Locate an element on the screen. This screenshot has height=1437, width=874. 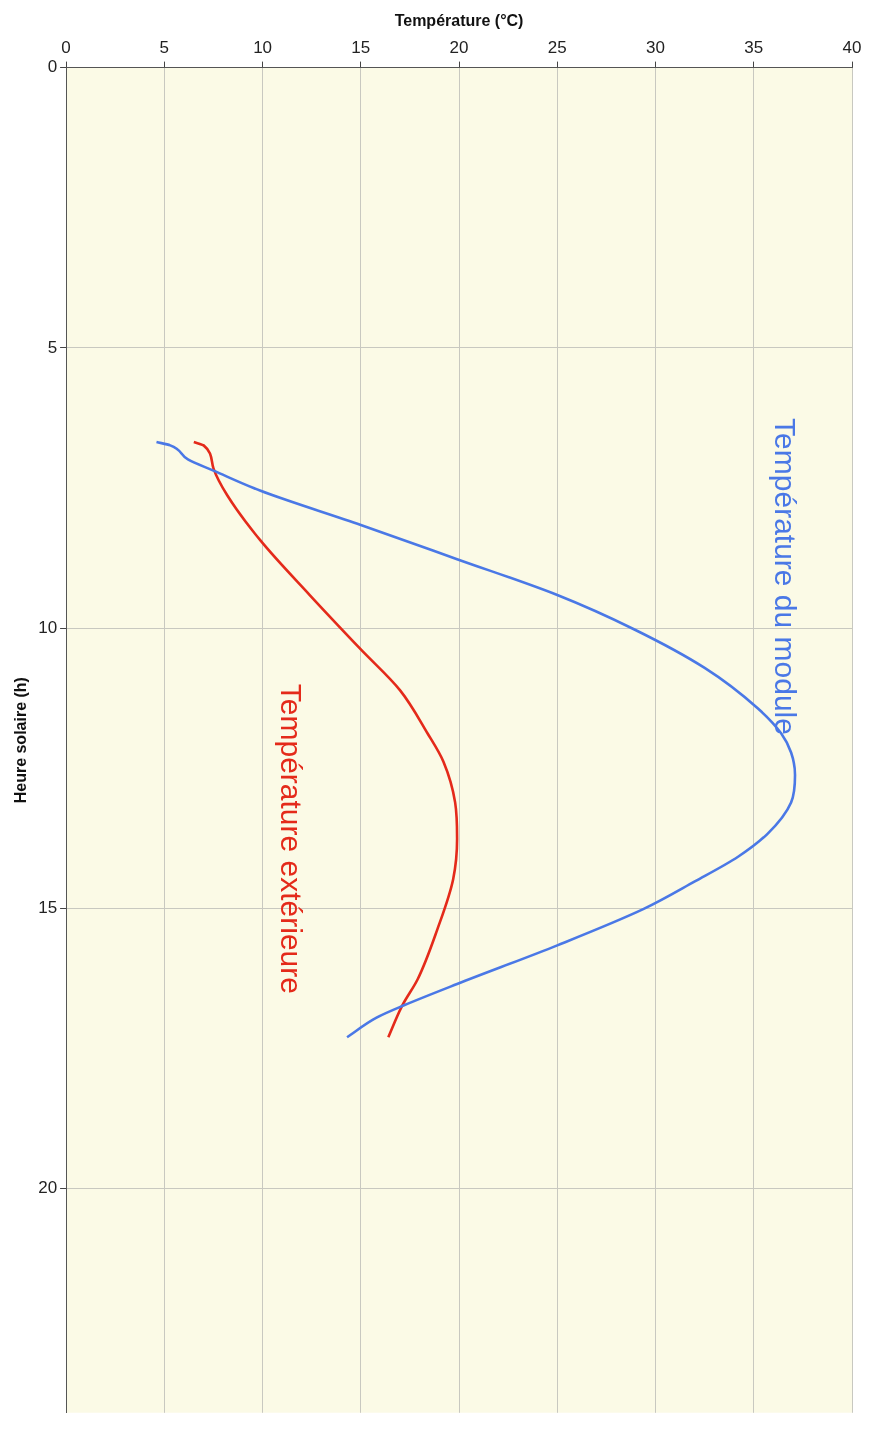
x-axis-title: Température (°C) is located at coordinates (459, 21).